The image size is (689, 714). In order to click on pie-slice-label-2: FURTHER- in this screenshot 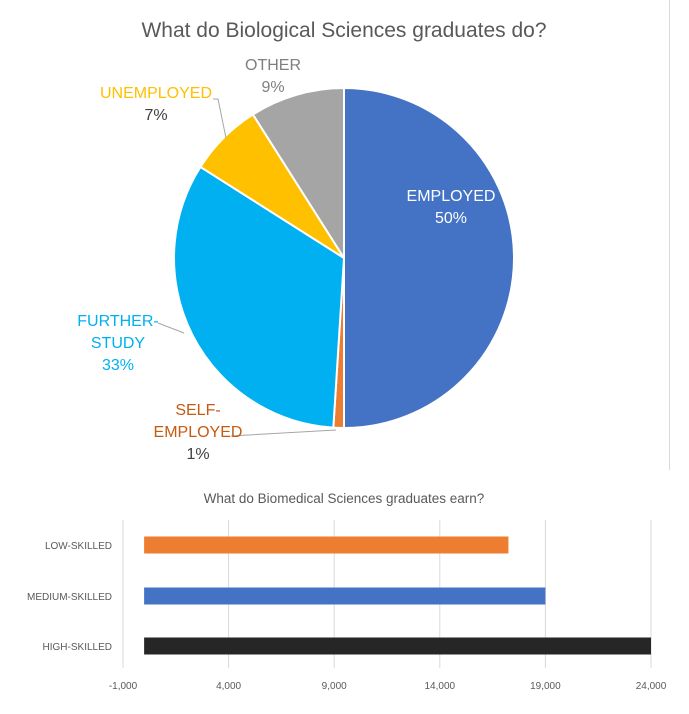, I will do `click(117, 321)`.